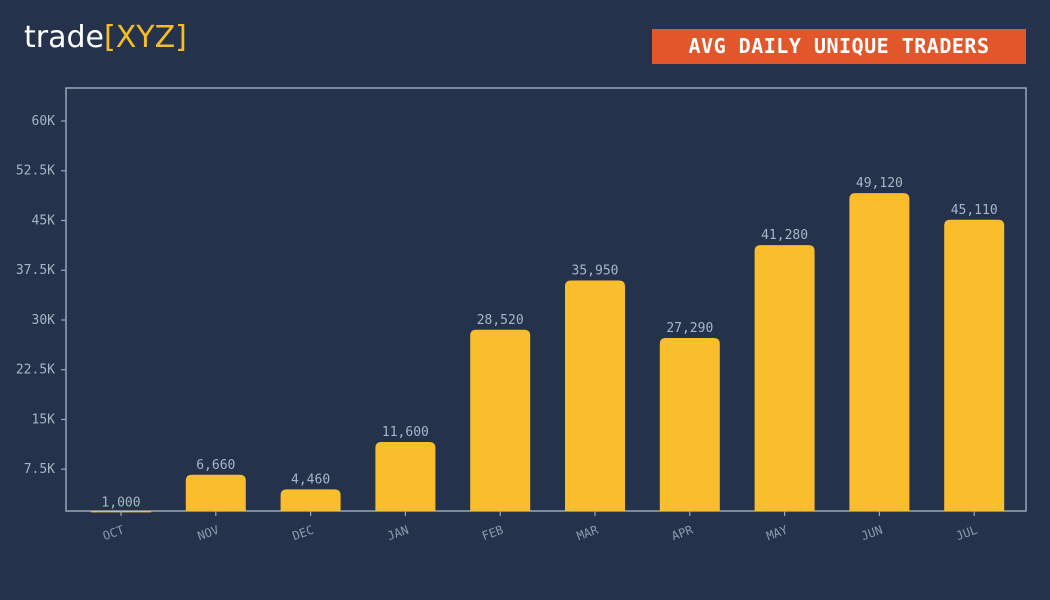 The image size is (1050, 600). What do you see at coordinates (215, 465) in the screenshot?
I see `value-label-nov: 6,660` at bounding box center [215, 465].